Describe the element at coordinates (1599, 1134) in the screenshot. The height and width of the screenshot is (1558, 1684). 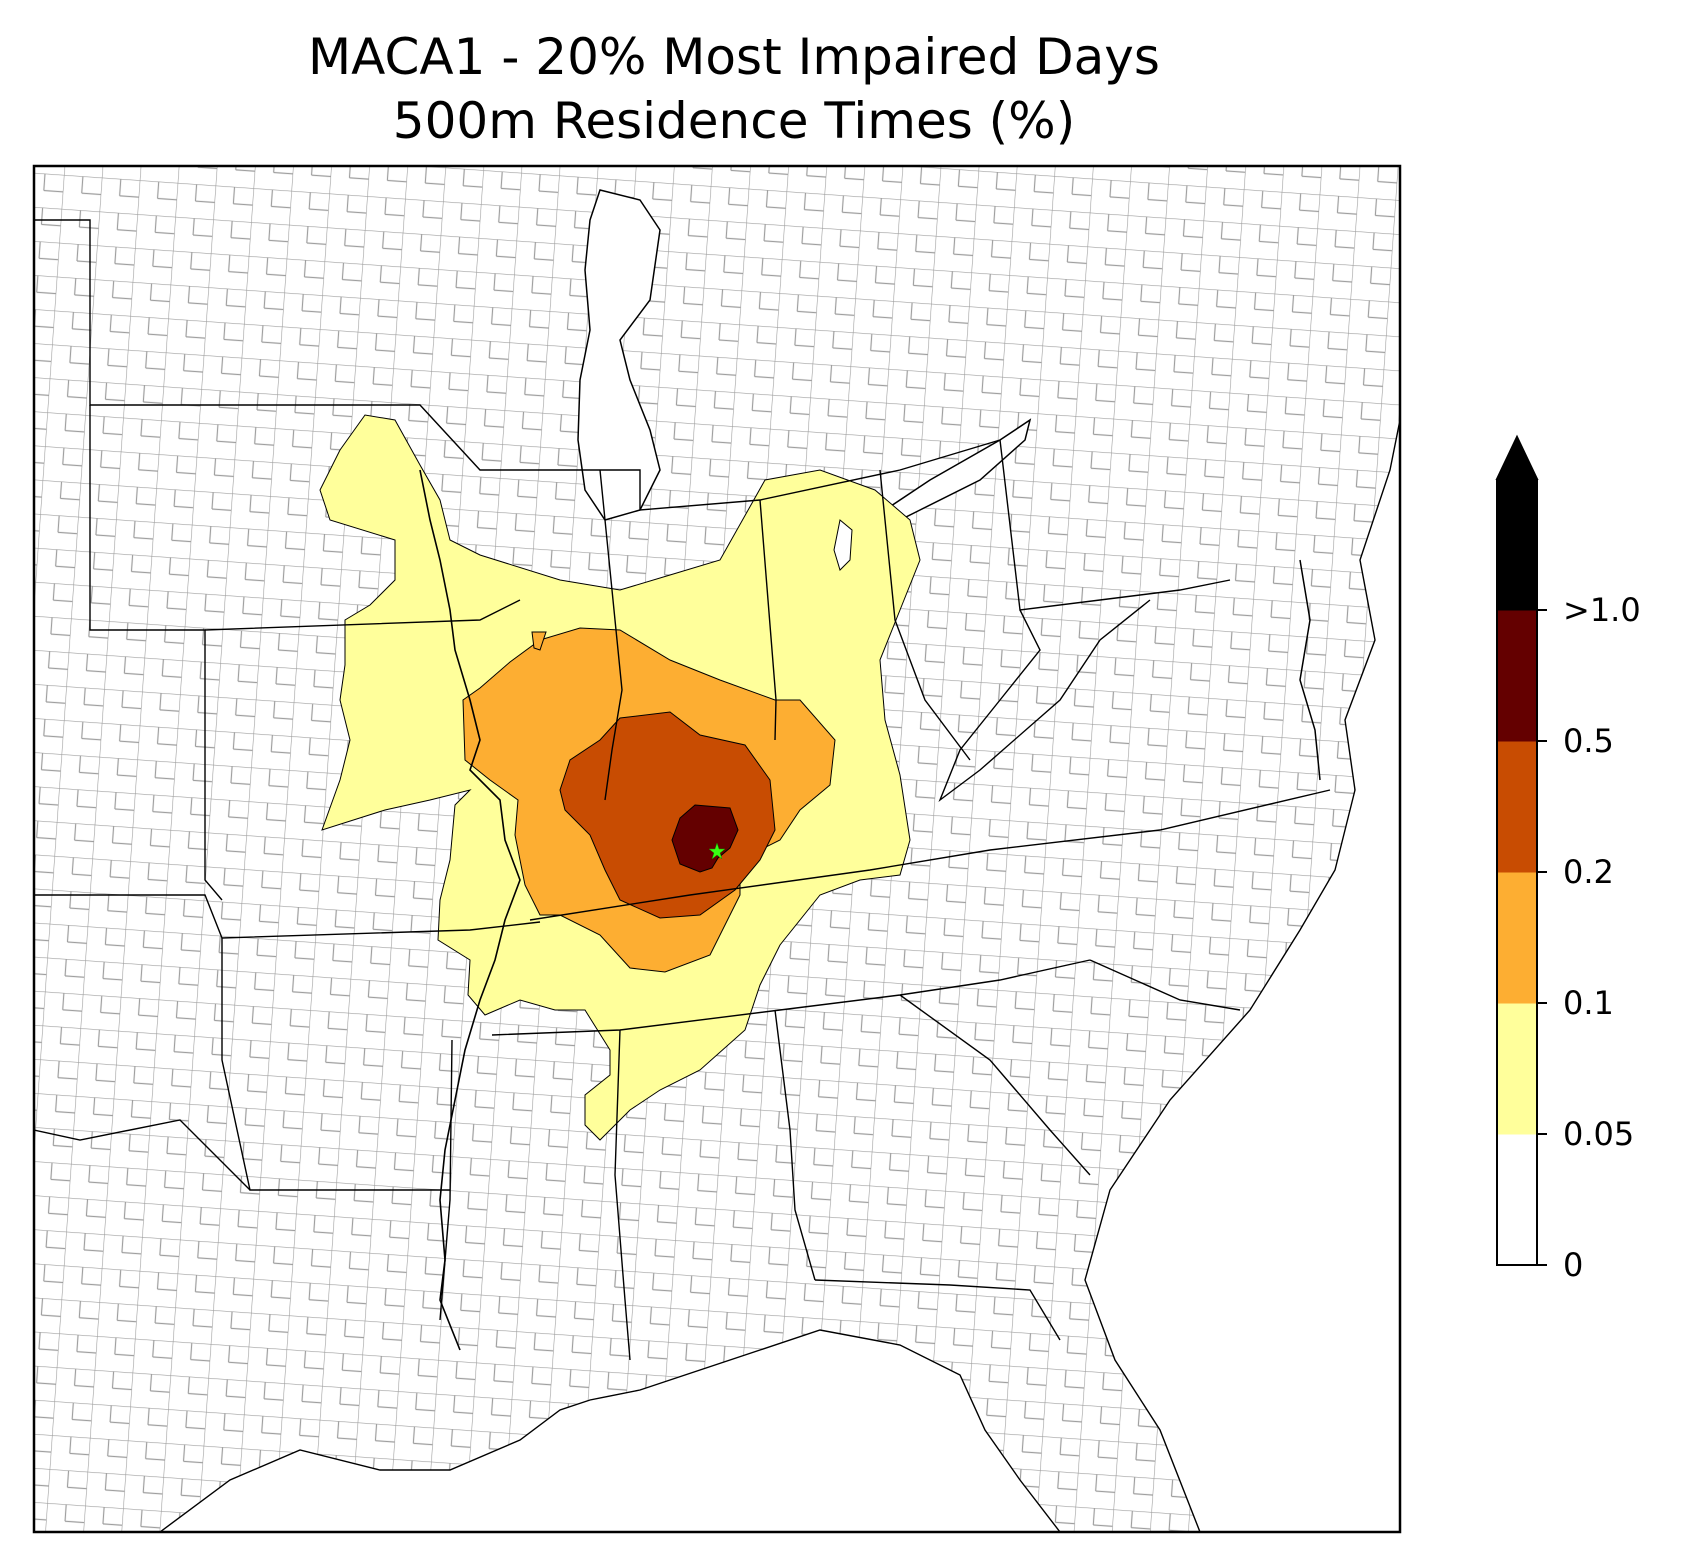
I see `colorbar-tick-label: 0.05` at that location.